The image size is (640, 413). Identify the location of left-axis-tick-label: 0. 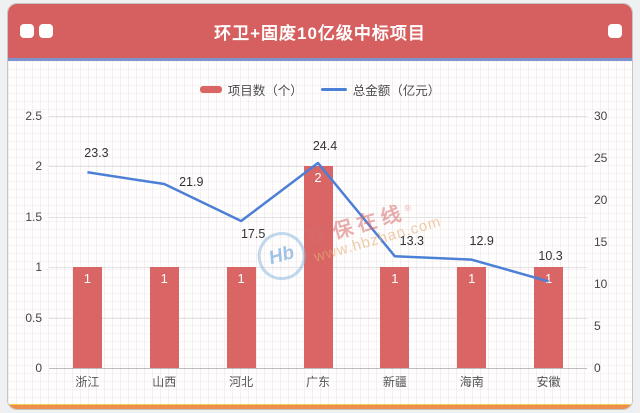
(38, 368).